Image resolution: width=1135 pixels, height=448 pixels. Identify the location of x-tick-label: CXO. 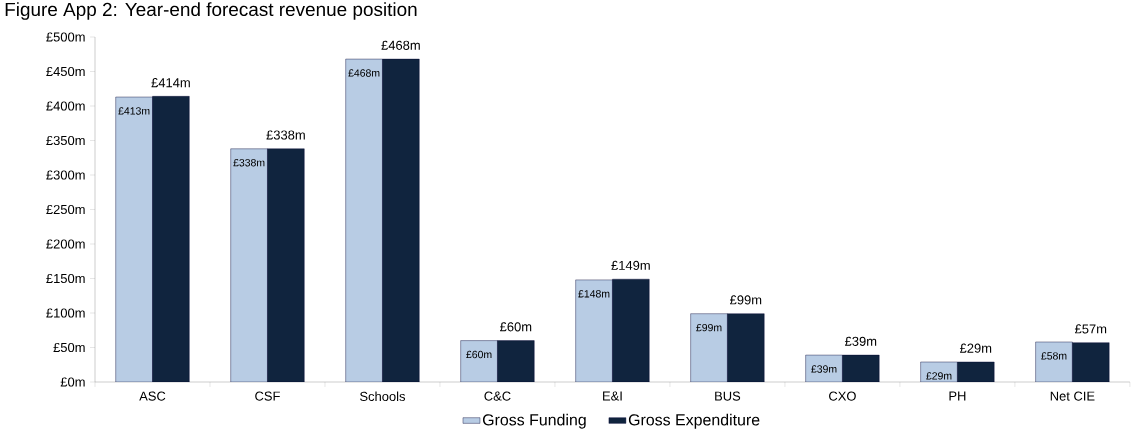
(842, 396).